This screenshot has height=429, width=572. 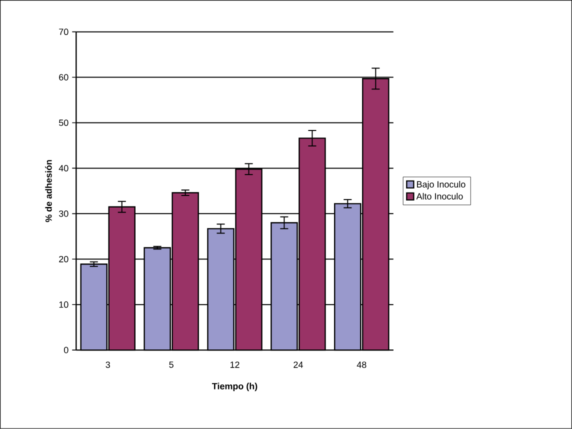 I want to click on y-tick-label: 60, so click(x=63, y=77).